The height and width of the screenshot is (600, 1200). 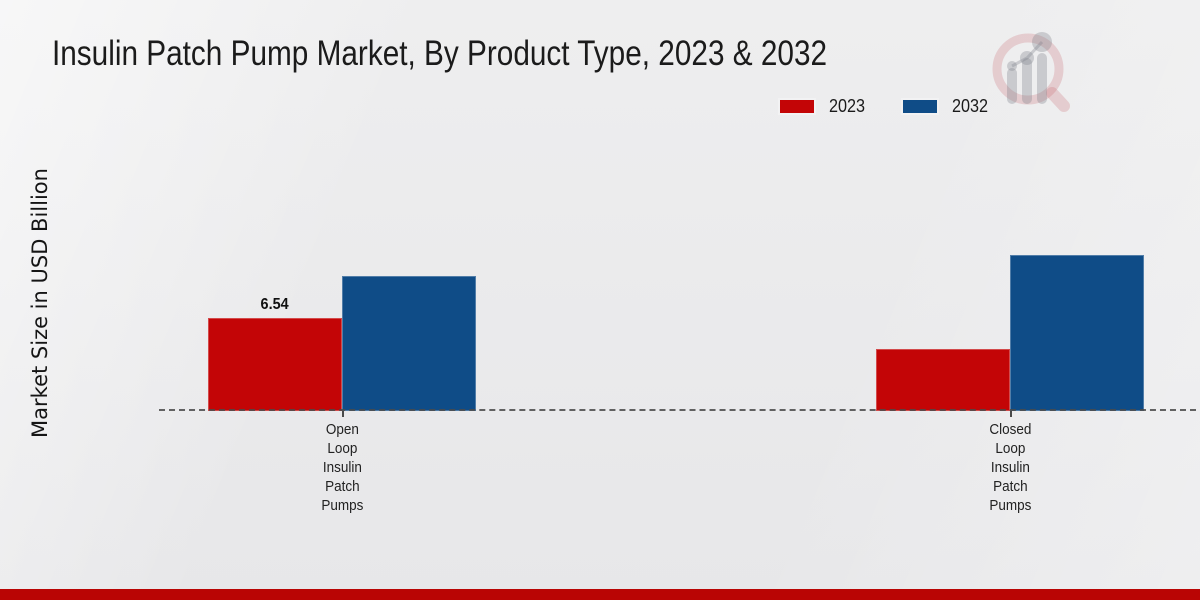 I want to click on legend-item-2023: 2023, so click(x=822, y=106).